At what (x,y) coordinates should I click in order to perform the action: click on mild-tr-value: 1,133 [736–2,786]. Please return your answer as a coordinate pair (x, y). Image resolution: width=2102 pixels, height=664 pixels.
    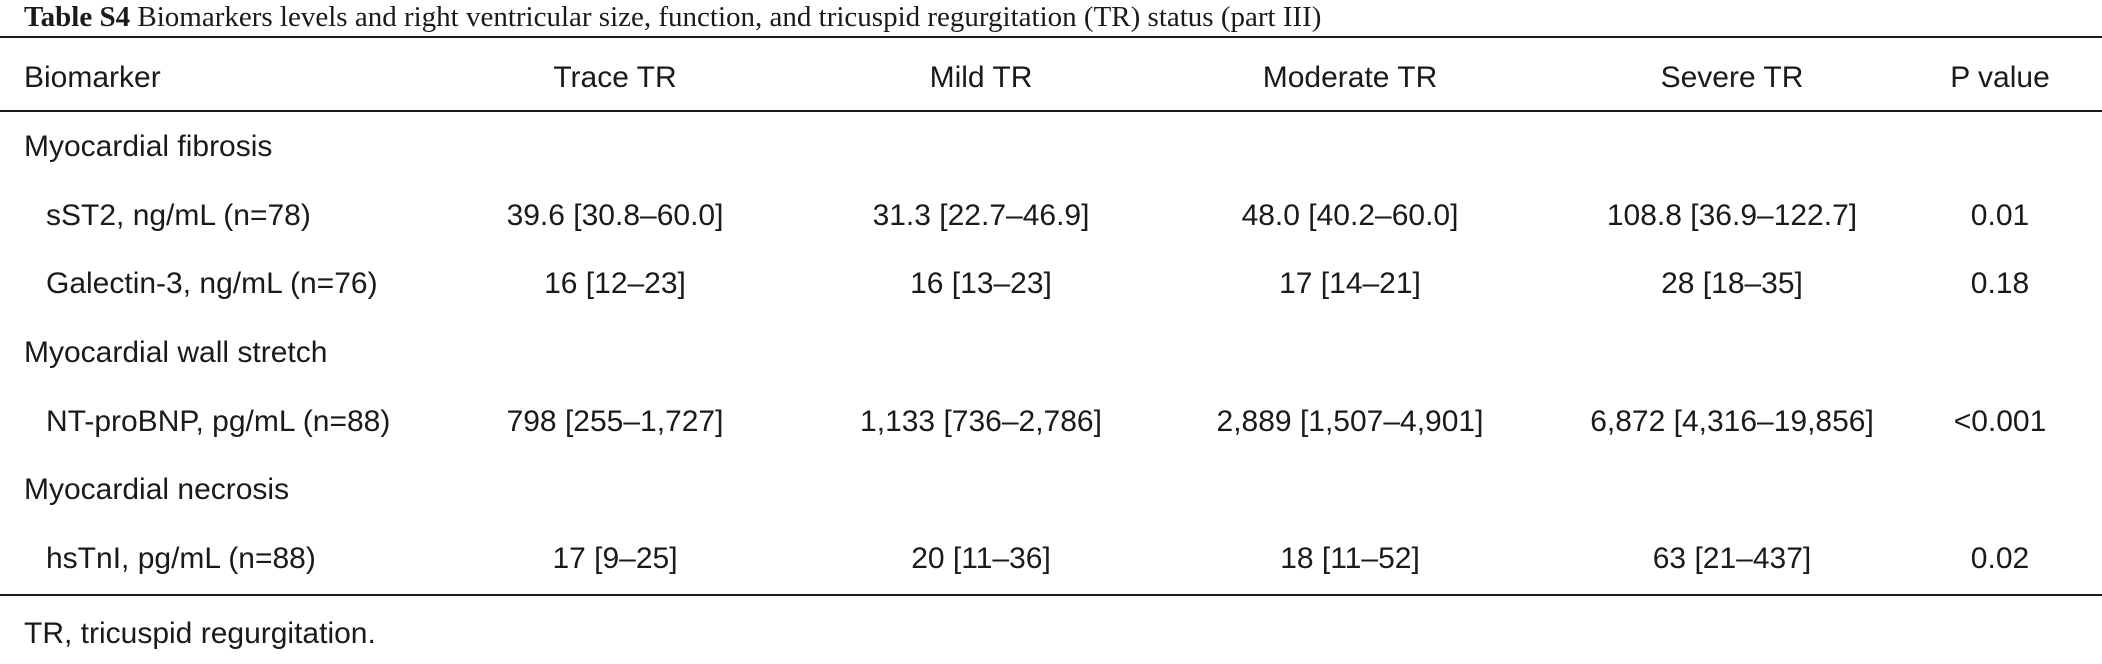
    Looking at the image, I should click on (981, 421).